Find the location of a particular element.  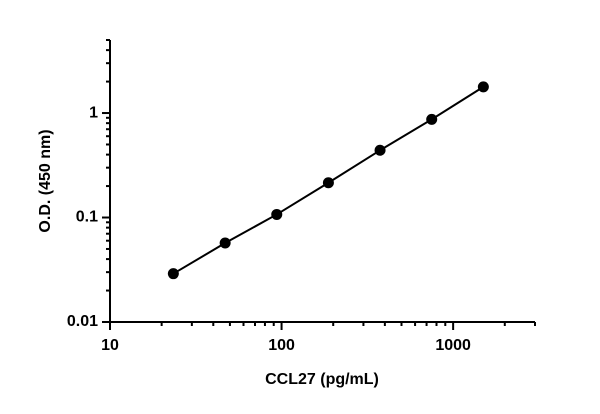

x-tick-label: 100 is located at coordinates (281, 345).